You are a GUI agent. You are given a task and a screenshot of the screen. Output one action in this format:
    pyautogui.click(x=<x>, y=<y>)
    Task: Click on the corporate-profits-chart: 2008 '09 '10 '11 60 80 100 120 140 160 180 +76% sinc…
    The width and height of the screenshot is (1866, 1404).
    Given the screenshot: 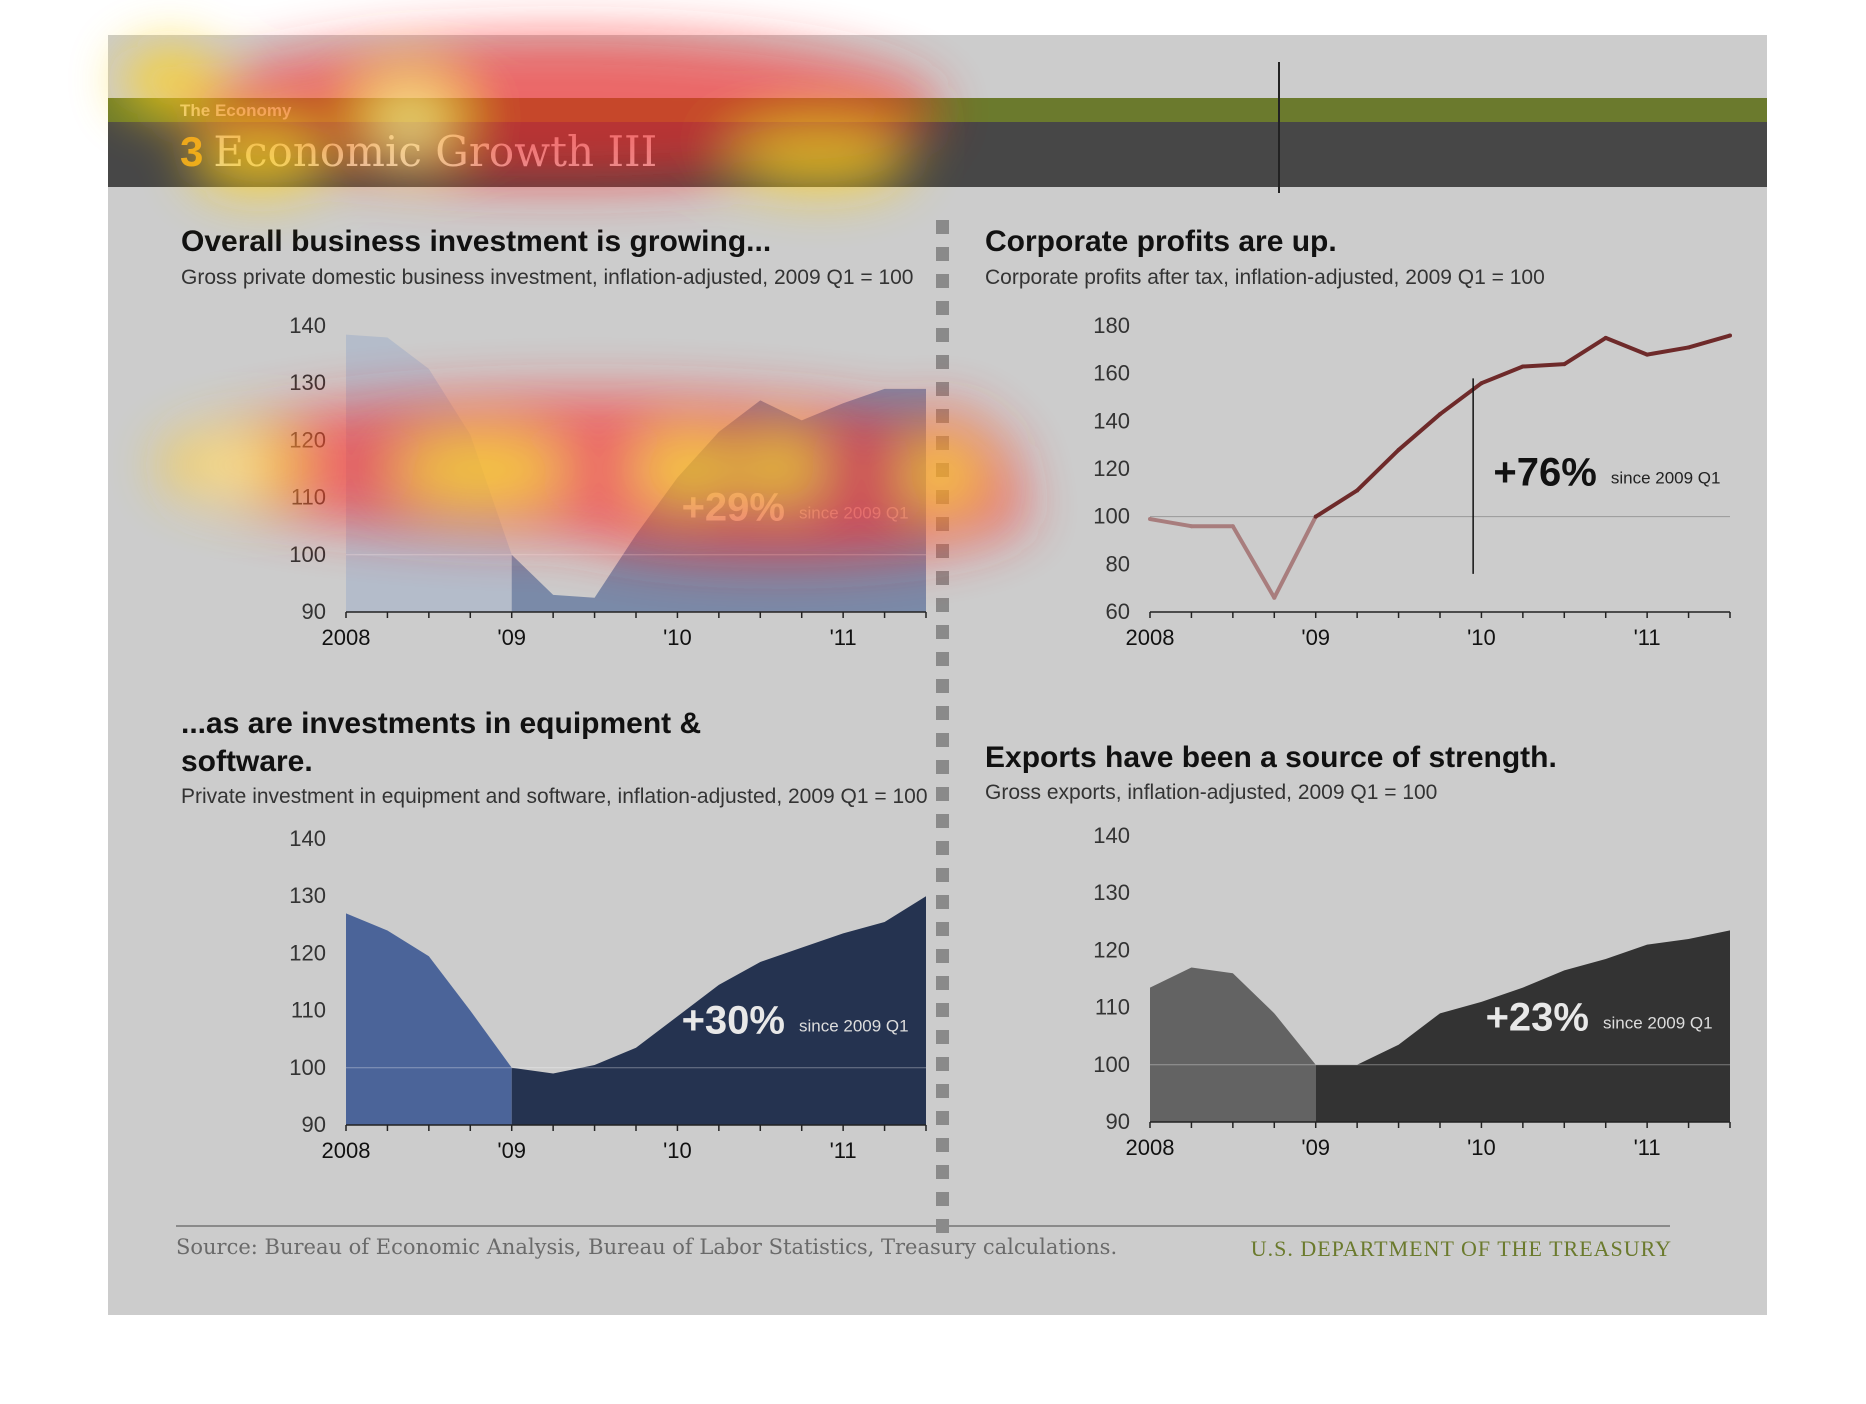 What is the action you would take?
    pyautogui.click(x=1412, y=481)
    